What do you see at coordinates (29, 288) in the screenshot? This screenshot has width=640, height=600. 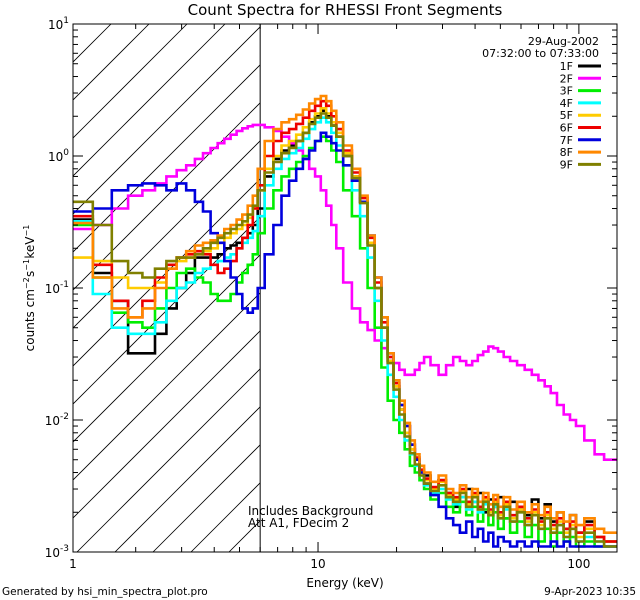 I see `y-axis-label: counts cm−2 s−1 keV−1` at bounding box center [29, 288].